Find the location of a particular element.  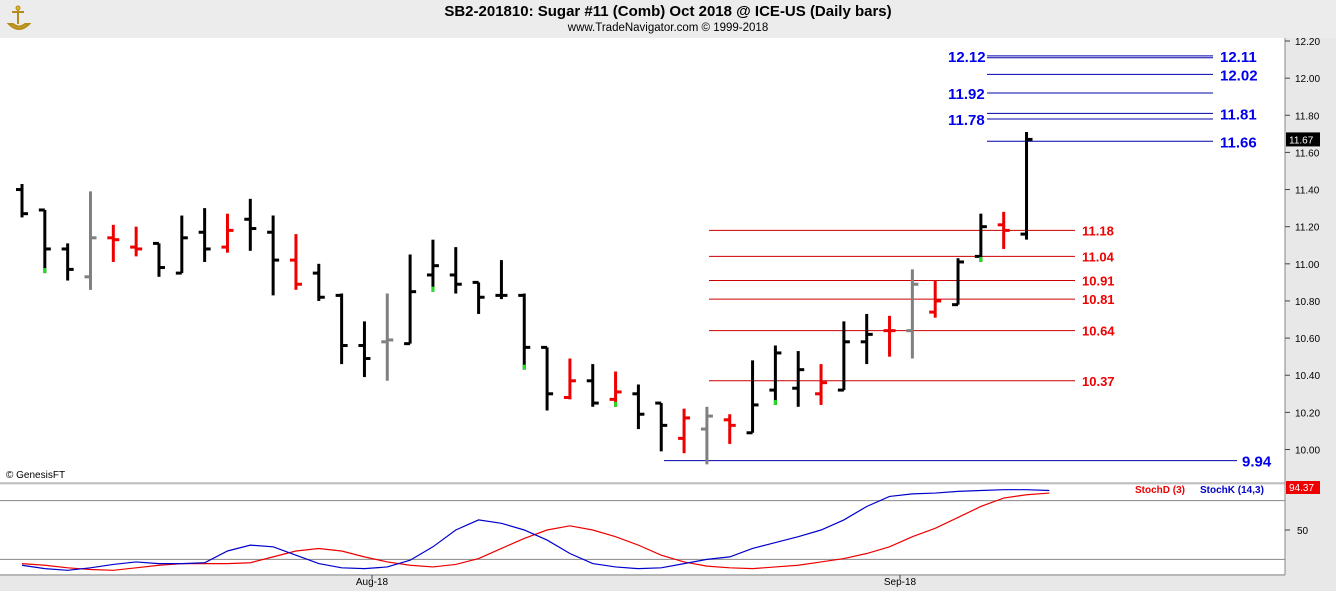

stoch-legend-d: StochD (3) is located at coordinates (1160, 490).